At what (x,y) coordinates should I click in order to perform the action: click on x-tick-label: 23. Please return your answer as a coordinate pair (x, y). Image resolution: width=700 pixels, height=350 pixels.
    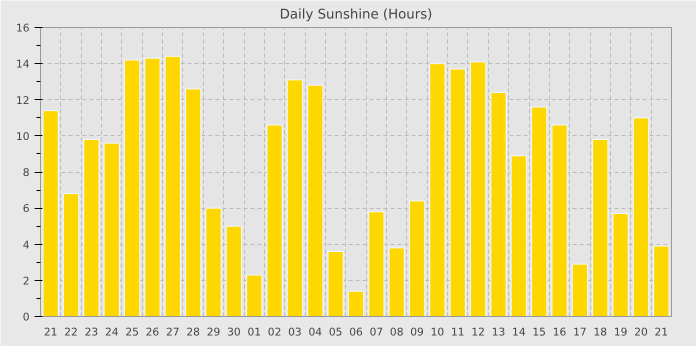
    Looking at the image, I should click on (91, 332).